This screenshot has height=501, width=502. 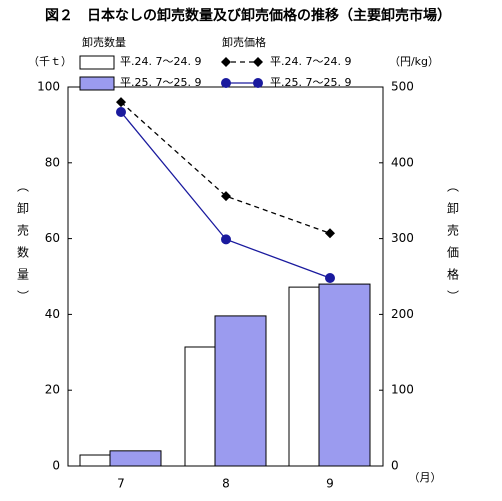 I want to click on y2-tick-label: 200, so click(x=402, y=314).